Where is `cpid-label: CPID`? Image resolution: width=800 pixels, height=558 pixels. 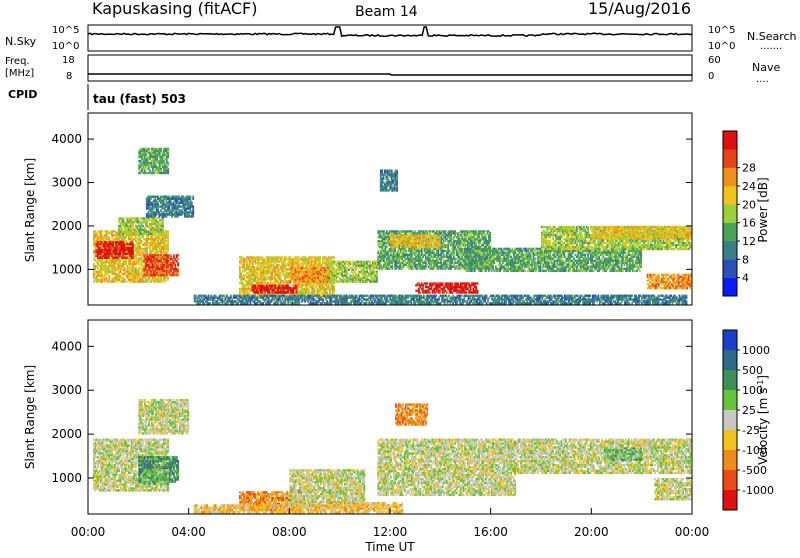 cpid-label: CPID is located at coordinates (22, 94).